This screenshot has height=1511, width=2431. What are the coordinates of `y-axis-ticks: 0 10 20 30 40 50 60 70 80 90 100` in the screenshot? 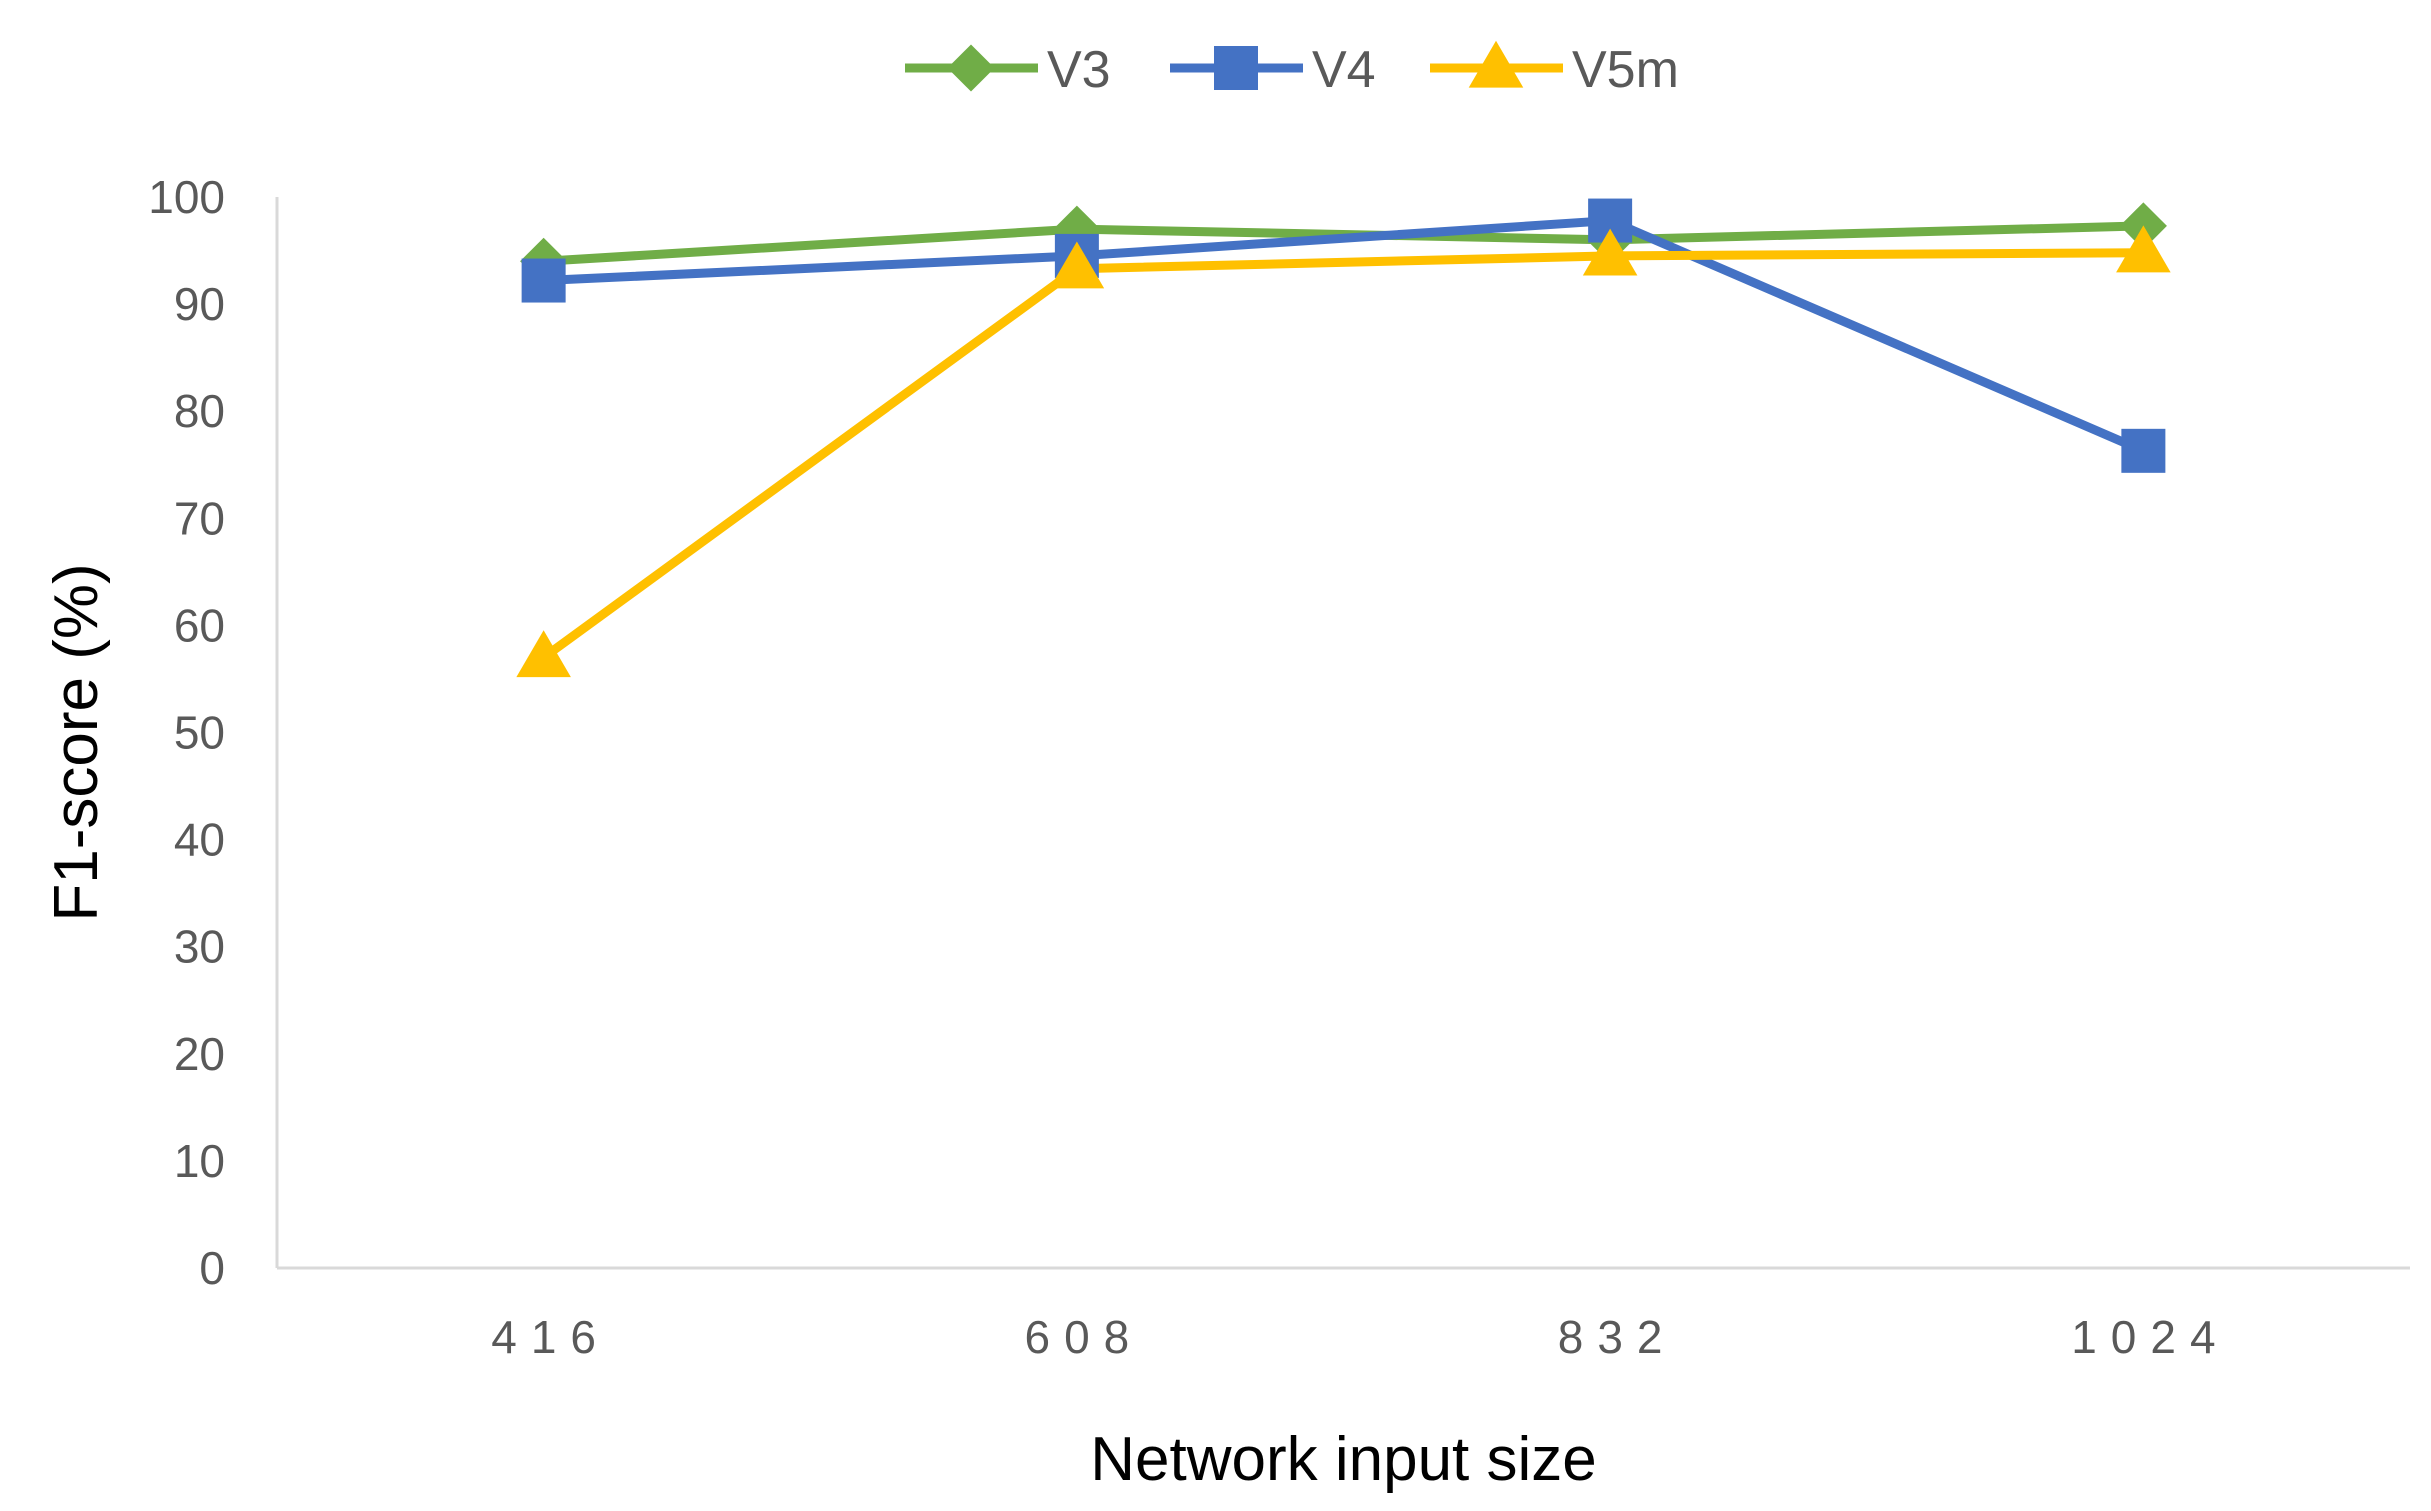 It's located at (186, 732).